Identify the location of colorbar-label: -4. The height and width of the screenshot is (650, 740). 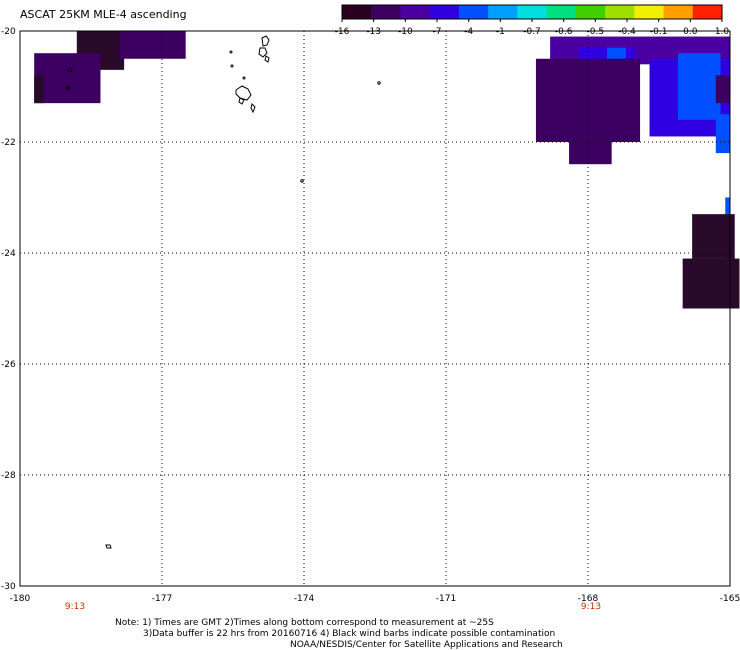
(468, 32).